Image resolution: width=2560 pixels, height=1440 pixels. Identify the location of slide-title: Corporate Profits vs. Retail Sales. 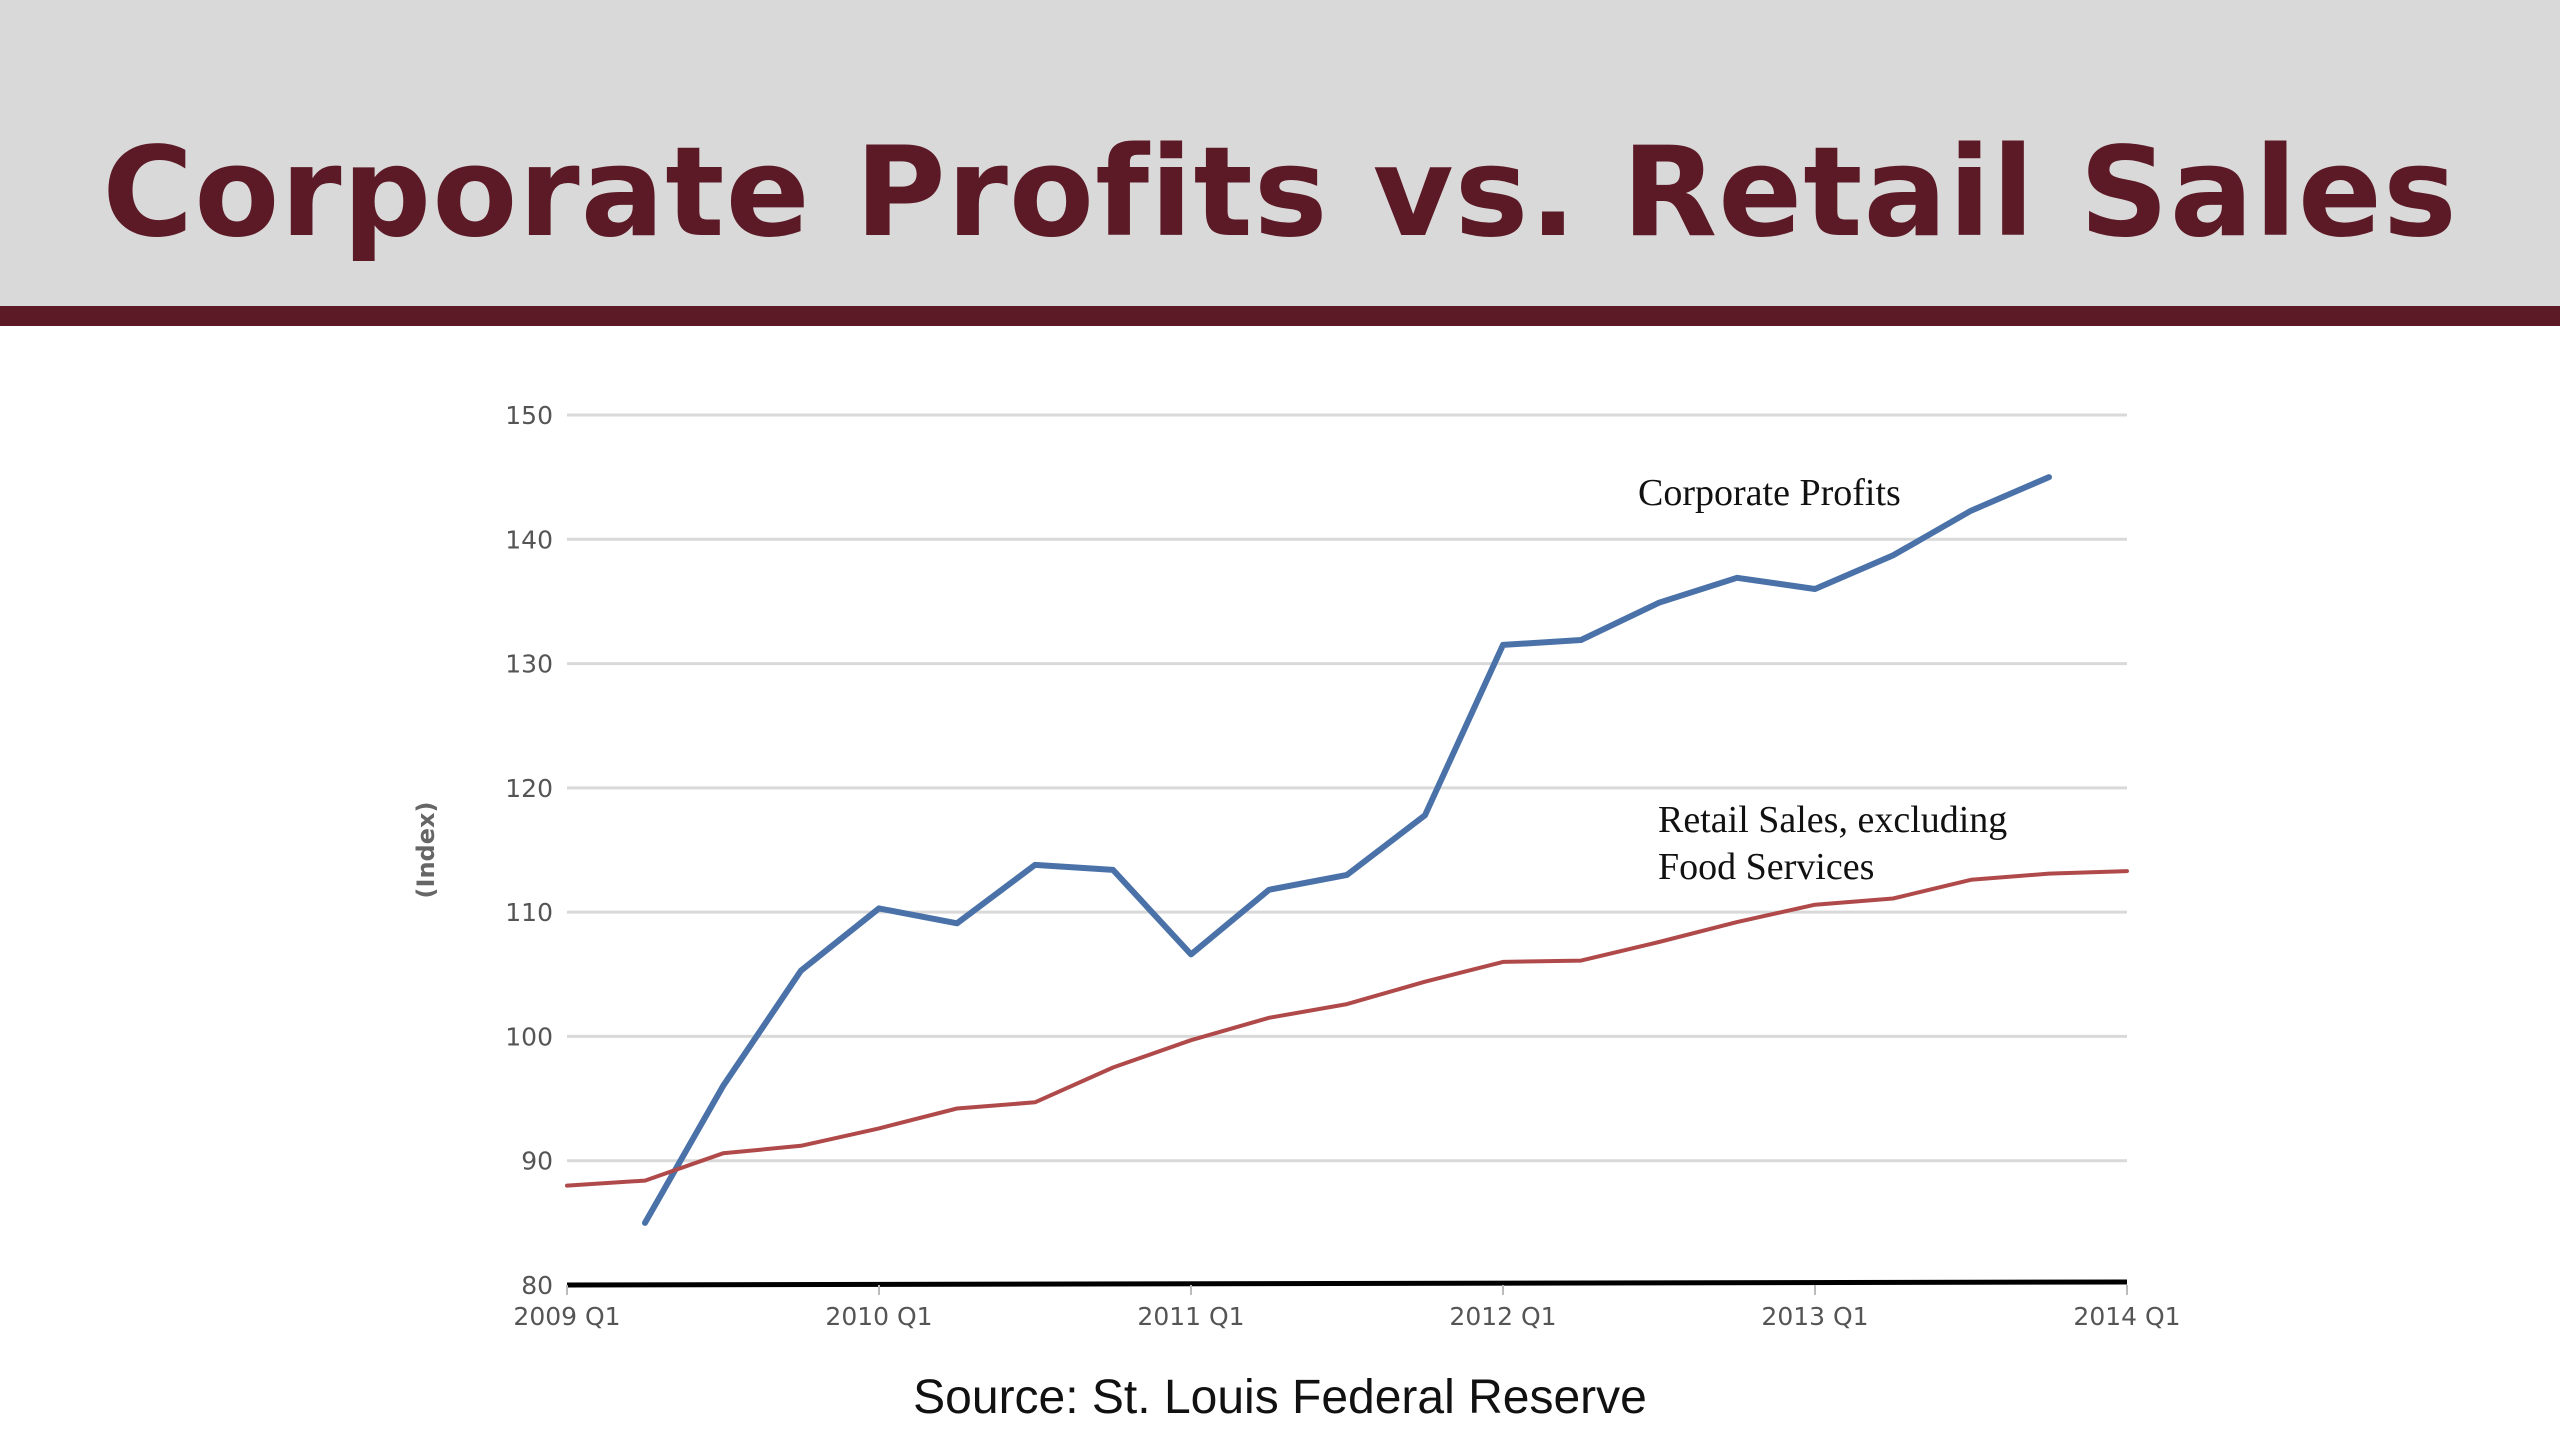
(1280, 193).